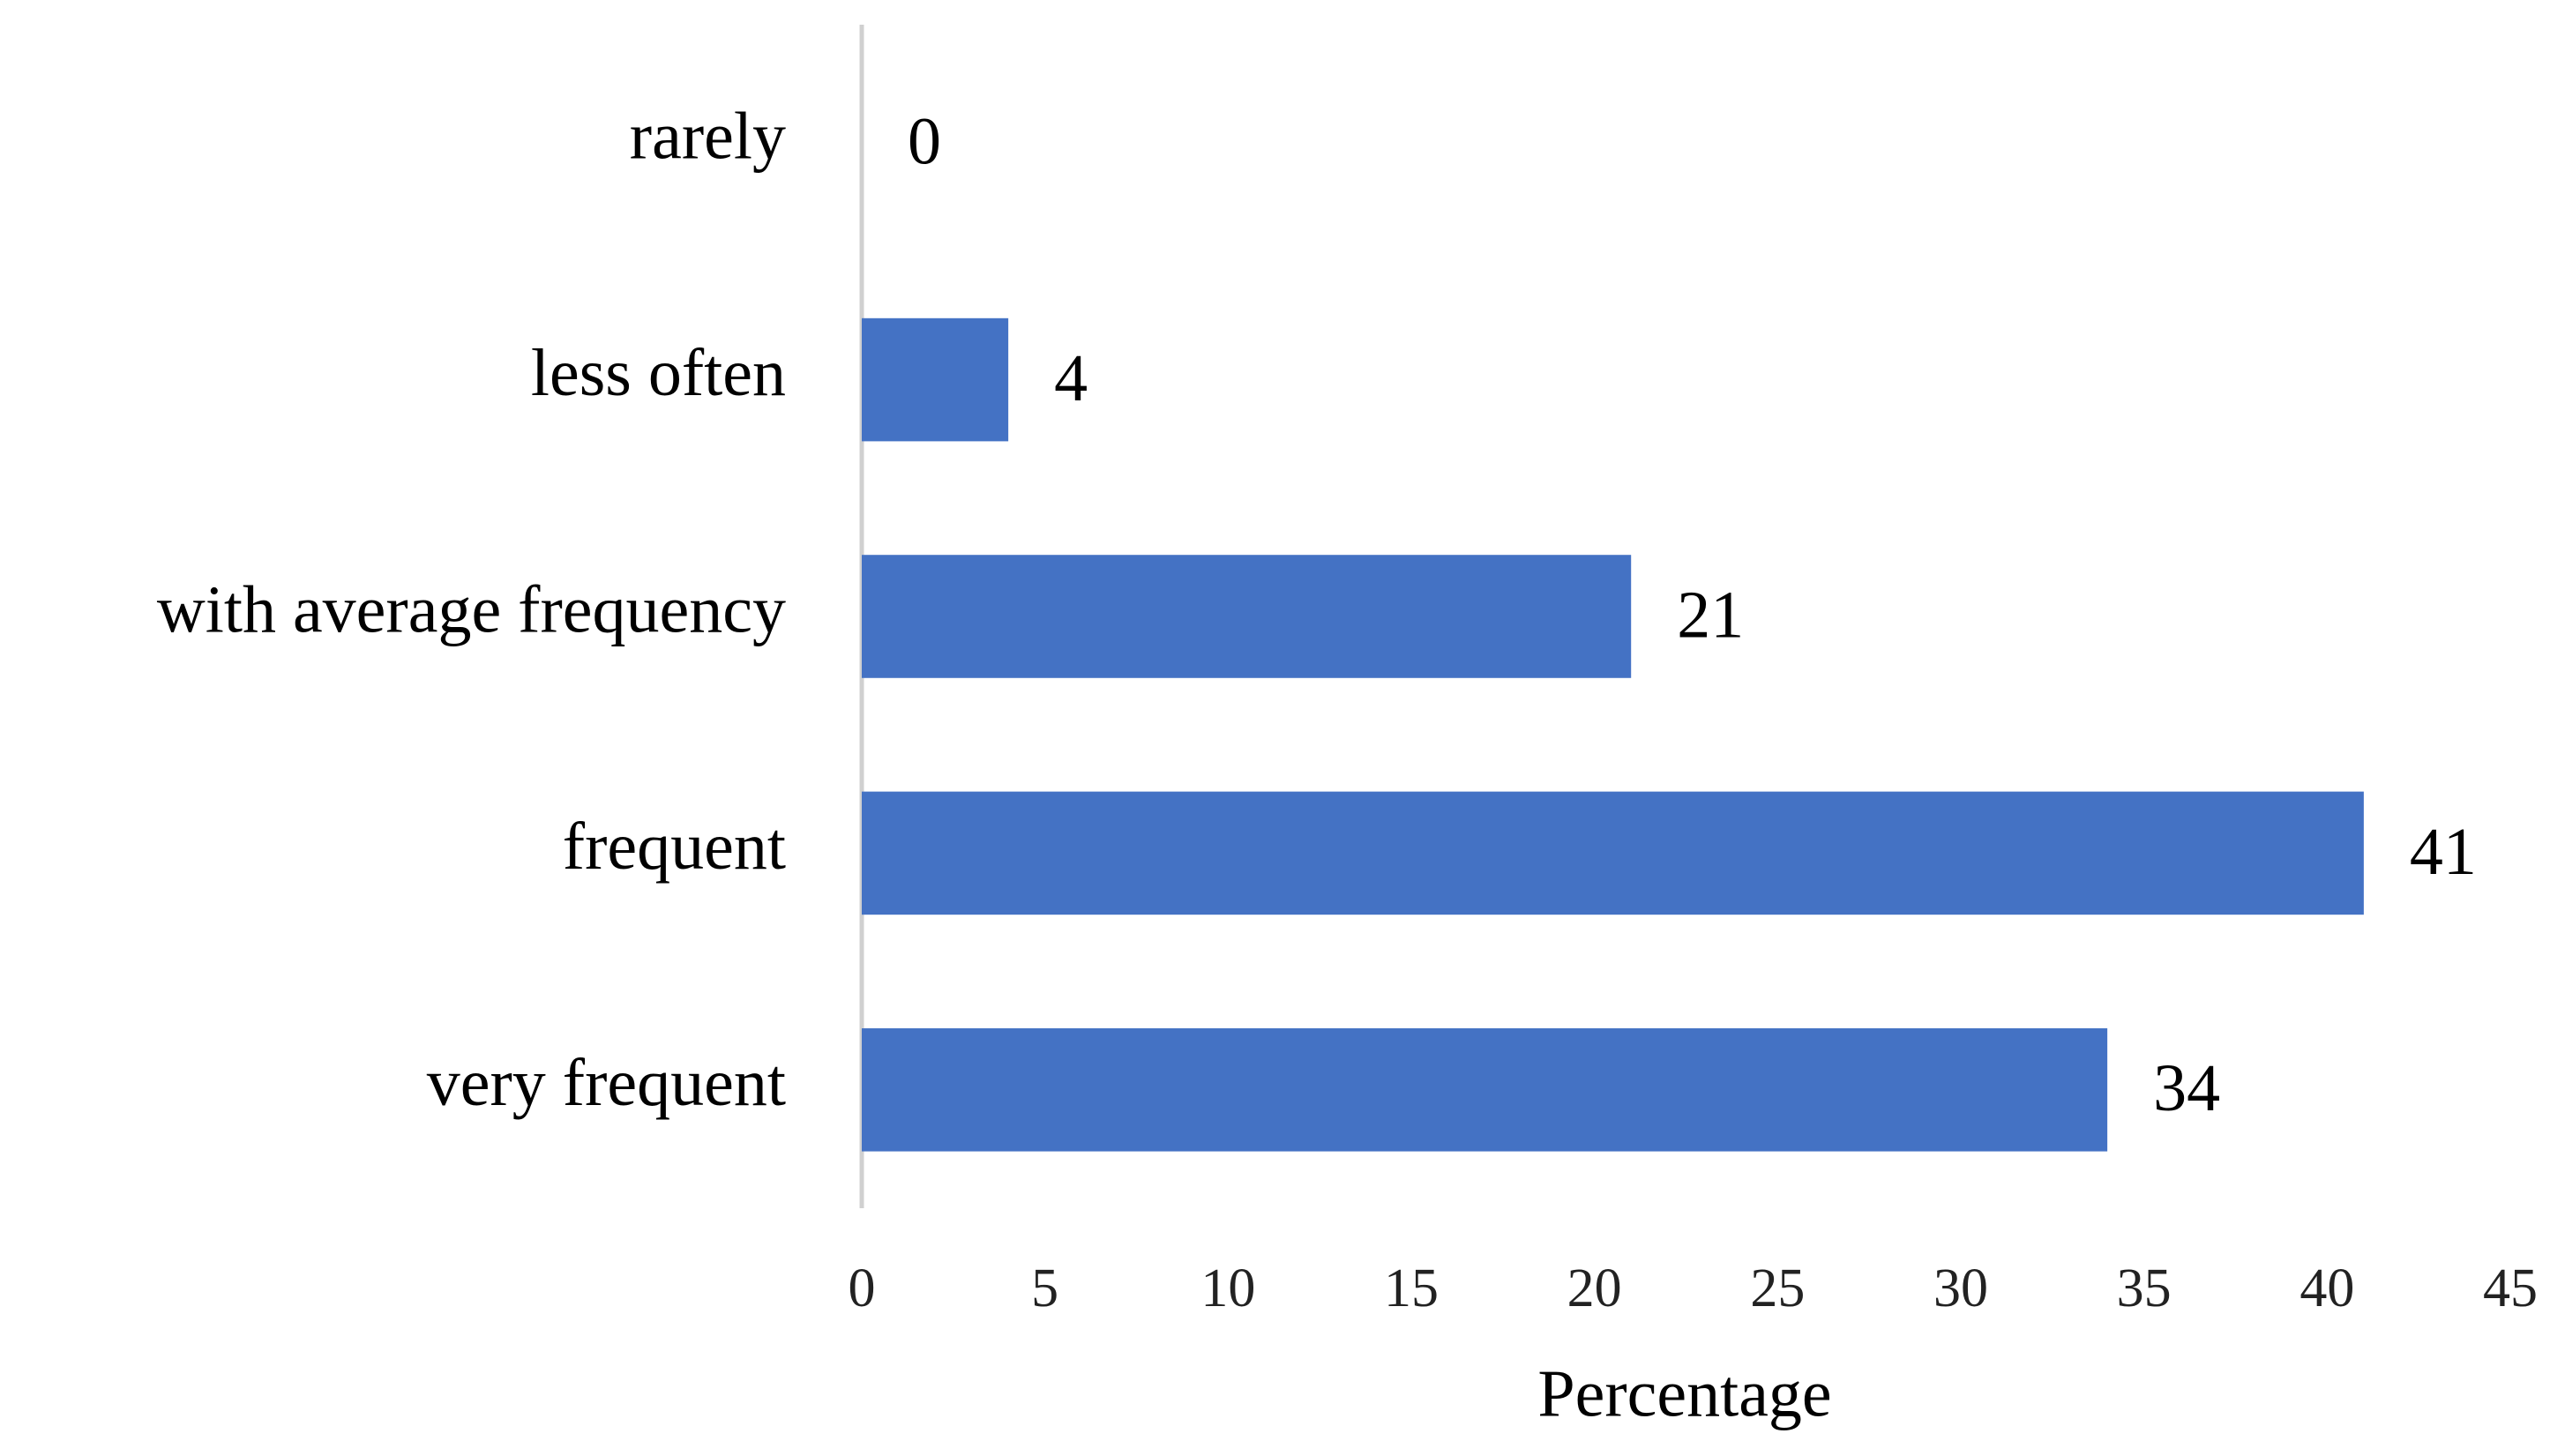 The width and height of the screenshot is (2550, 1456). Describe the element at coordinates (2186, 1088) in the screenshot. I see `data-label: 34` at that location.